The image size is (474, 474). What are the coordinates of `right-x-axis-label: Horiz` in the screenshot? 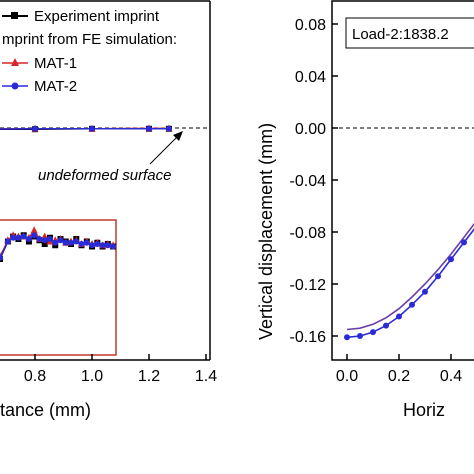 It's located at (424, 410).